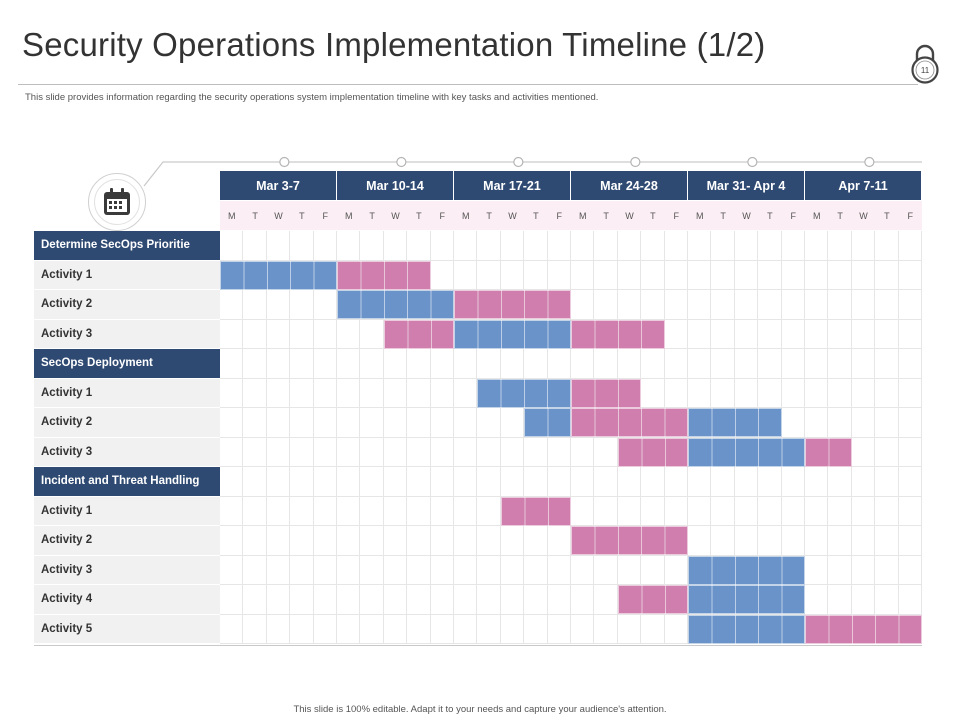  Describe the element at coordinates (925, 64) in the screenshot. I see `padlock-icon: 11` at that location.